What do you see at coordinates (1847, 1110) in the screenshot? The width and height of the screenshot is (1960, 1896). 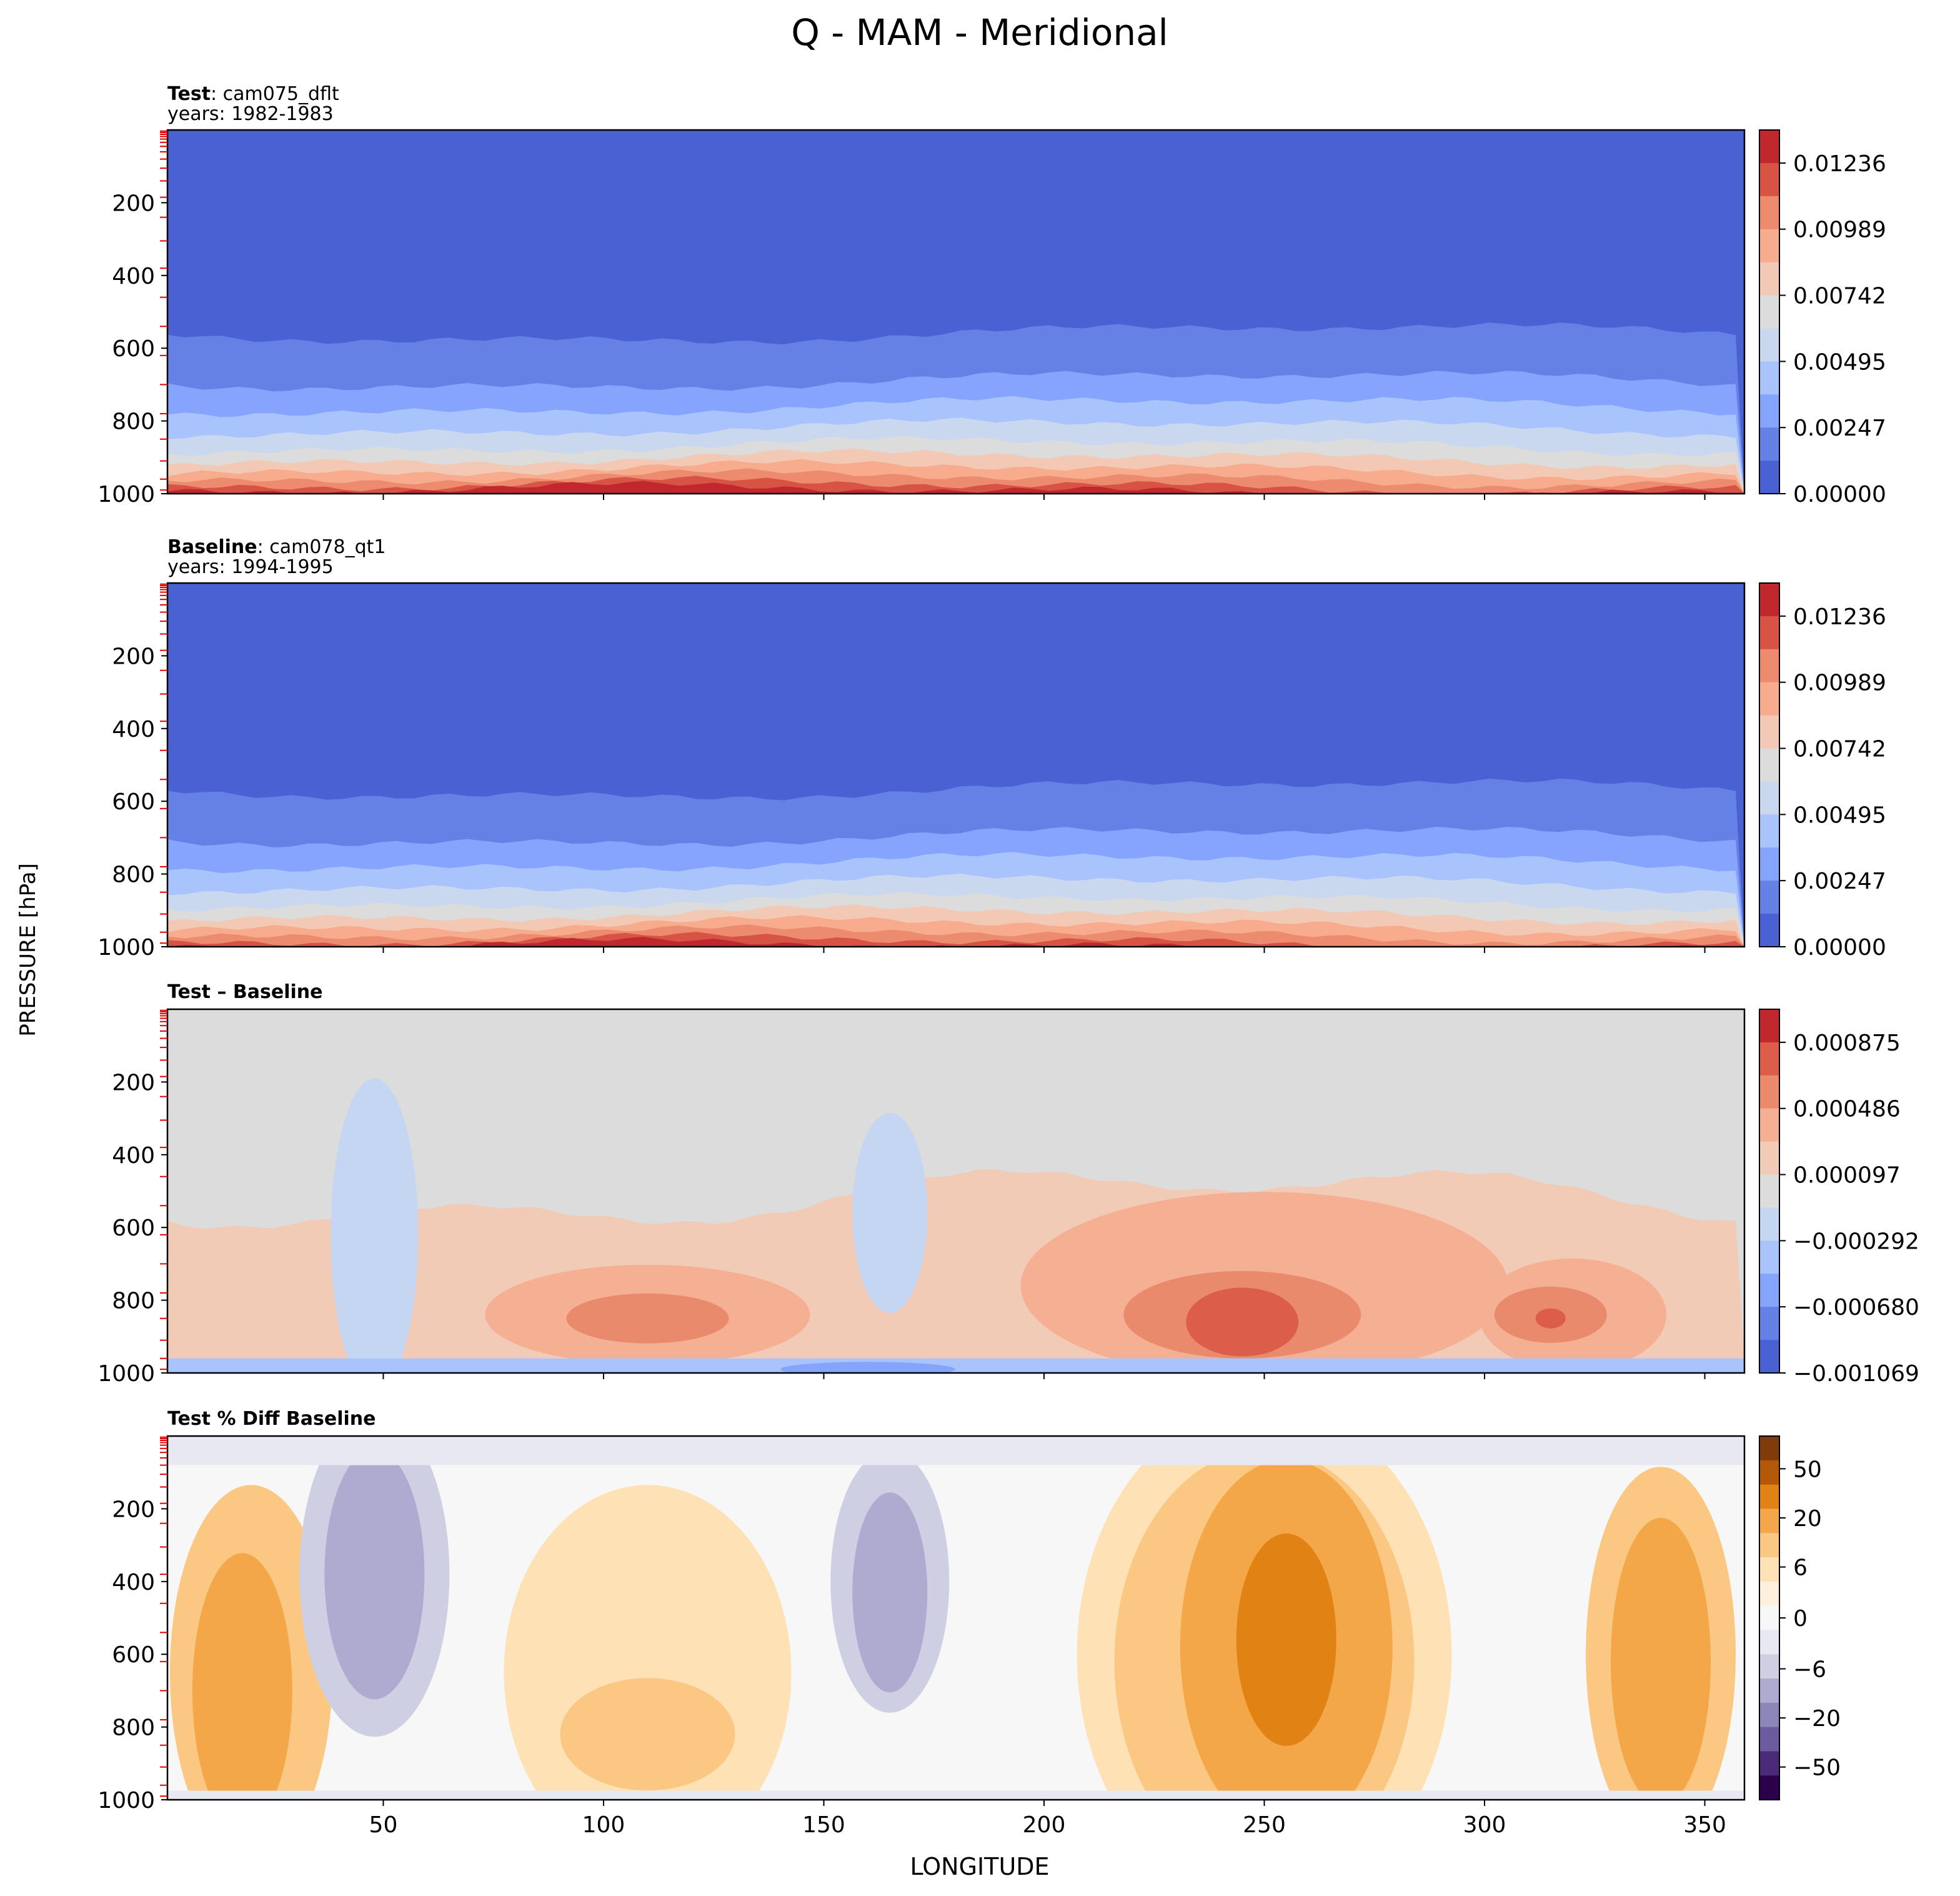 I see `colorbar-tick-label: 0.000486` at bounding box center [1847, 1110].